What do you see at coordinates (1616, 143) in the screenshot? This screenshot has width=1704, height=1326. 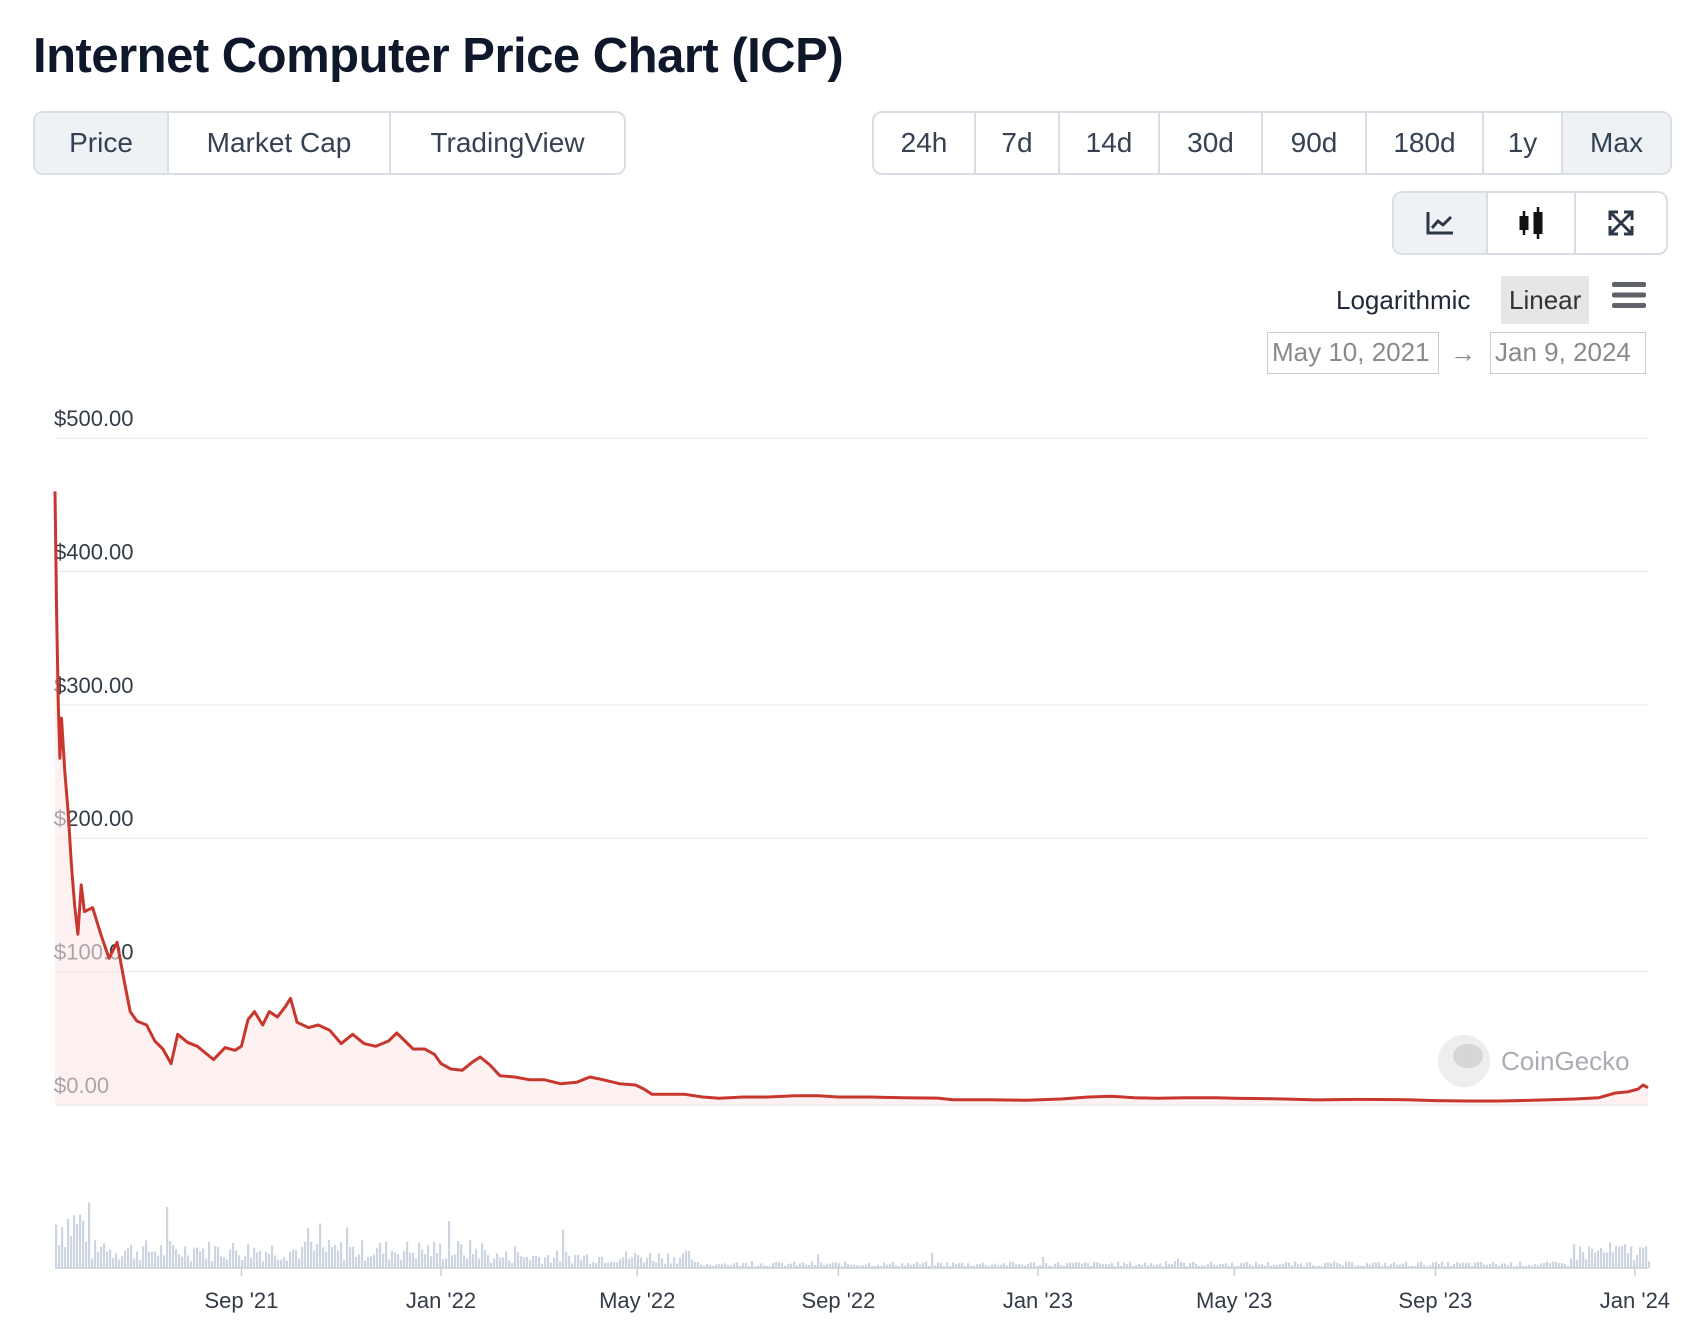 I see `range-max: Max` at bounding box center [1616, 143].